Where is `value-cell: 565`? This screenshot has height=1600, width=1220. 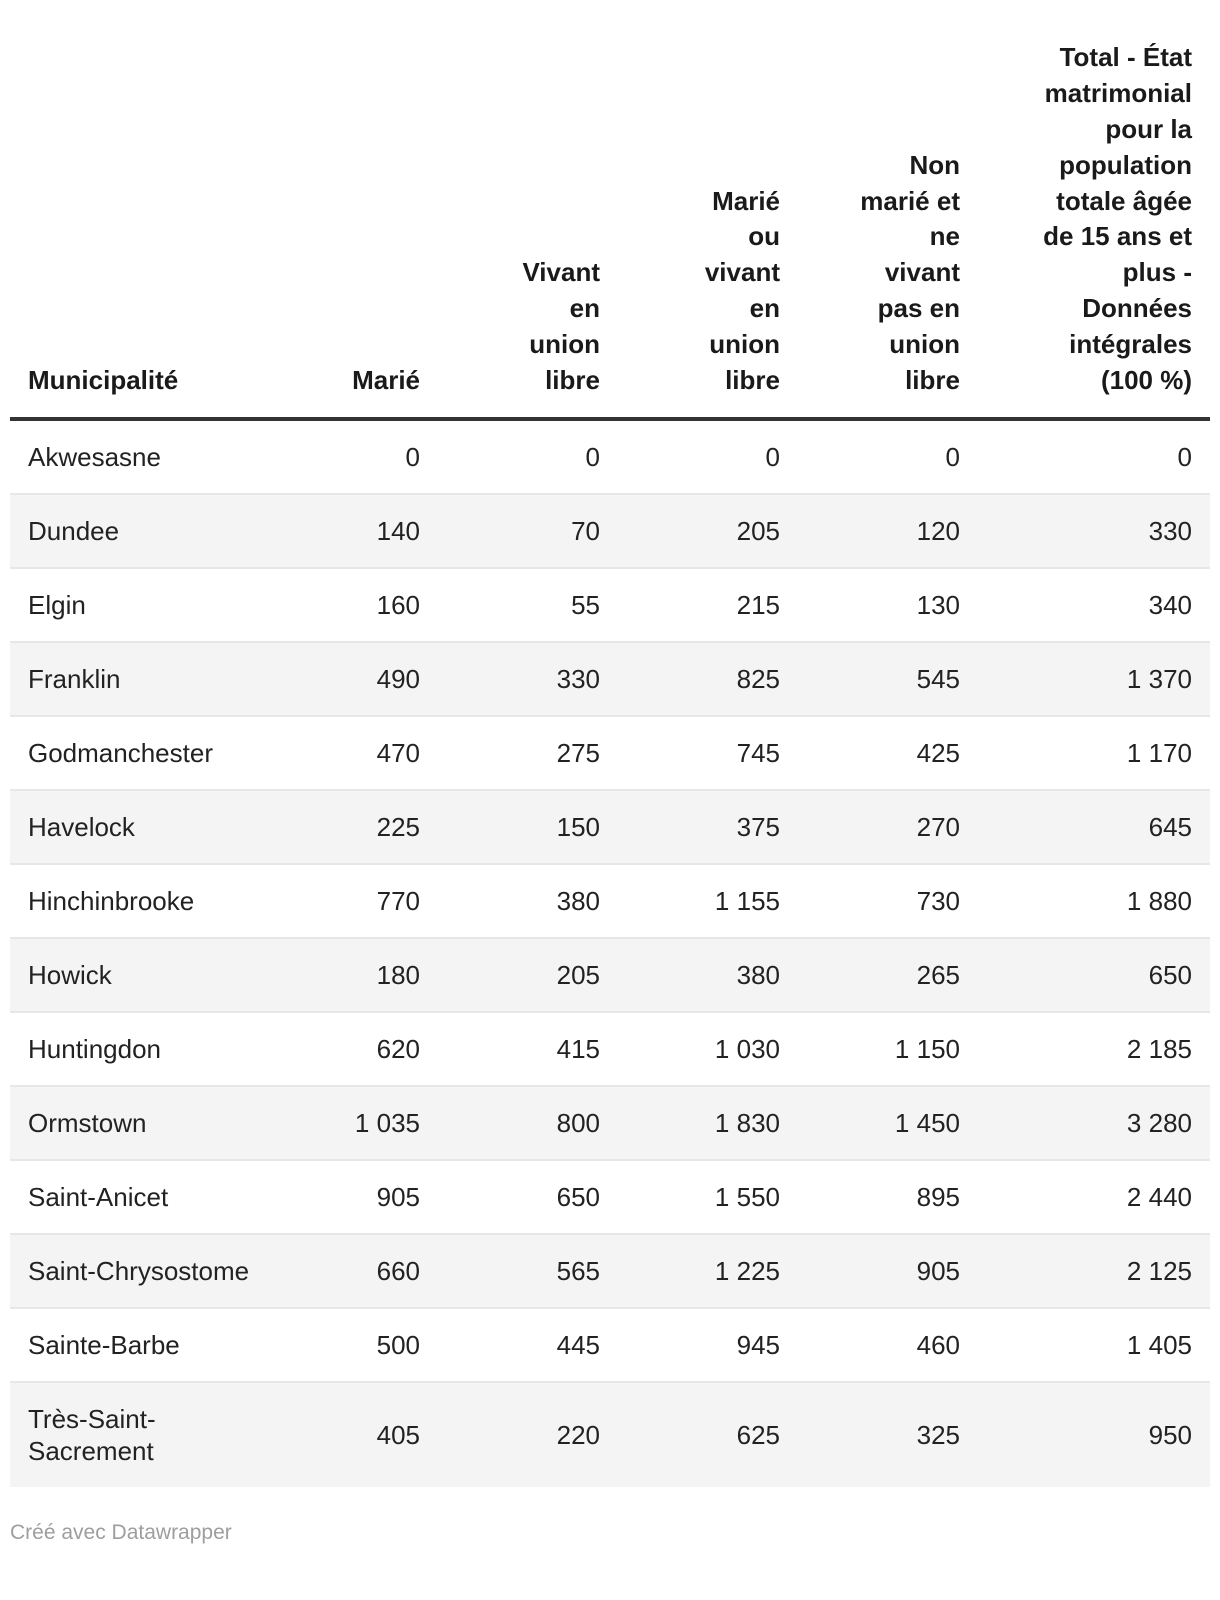
value-cell: 565 is located at coordinates (528, 1270).